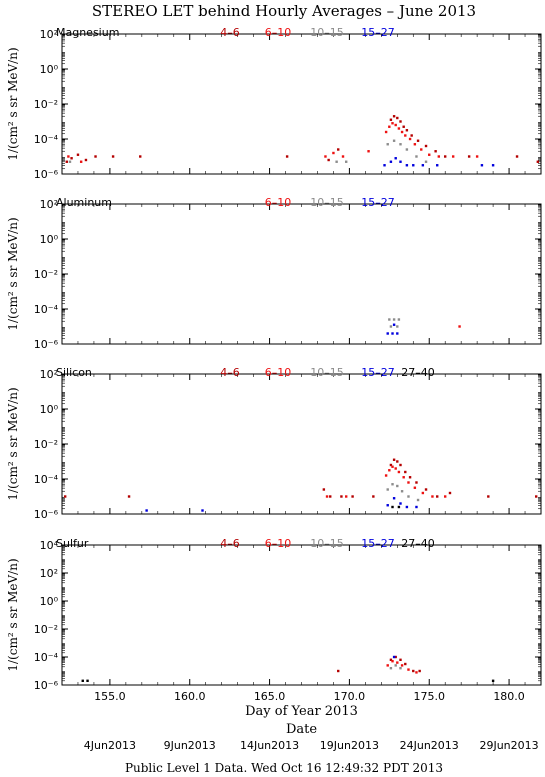 This screenshot has width=545, height=777. Describe the element at coordinates (190, 696) in the screenshot. I see `x-tick-label: 160.0` at that location.